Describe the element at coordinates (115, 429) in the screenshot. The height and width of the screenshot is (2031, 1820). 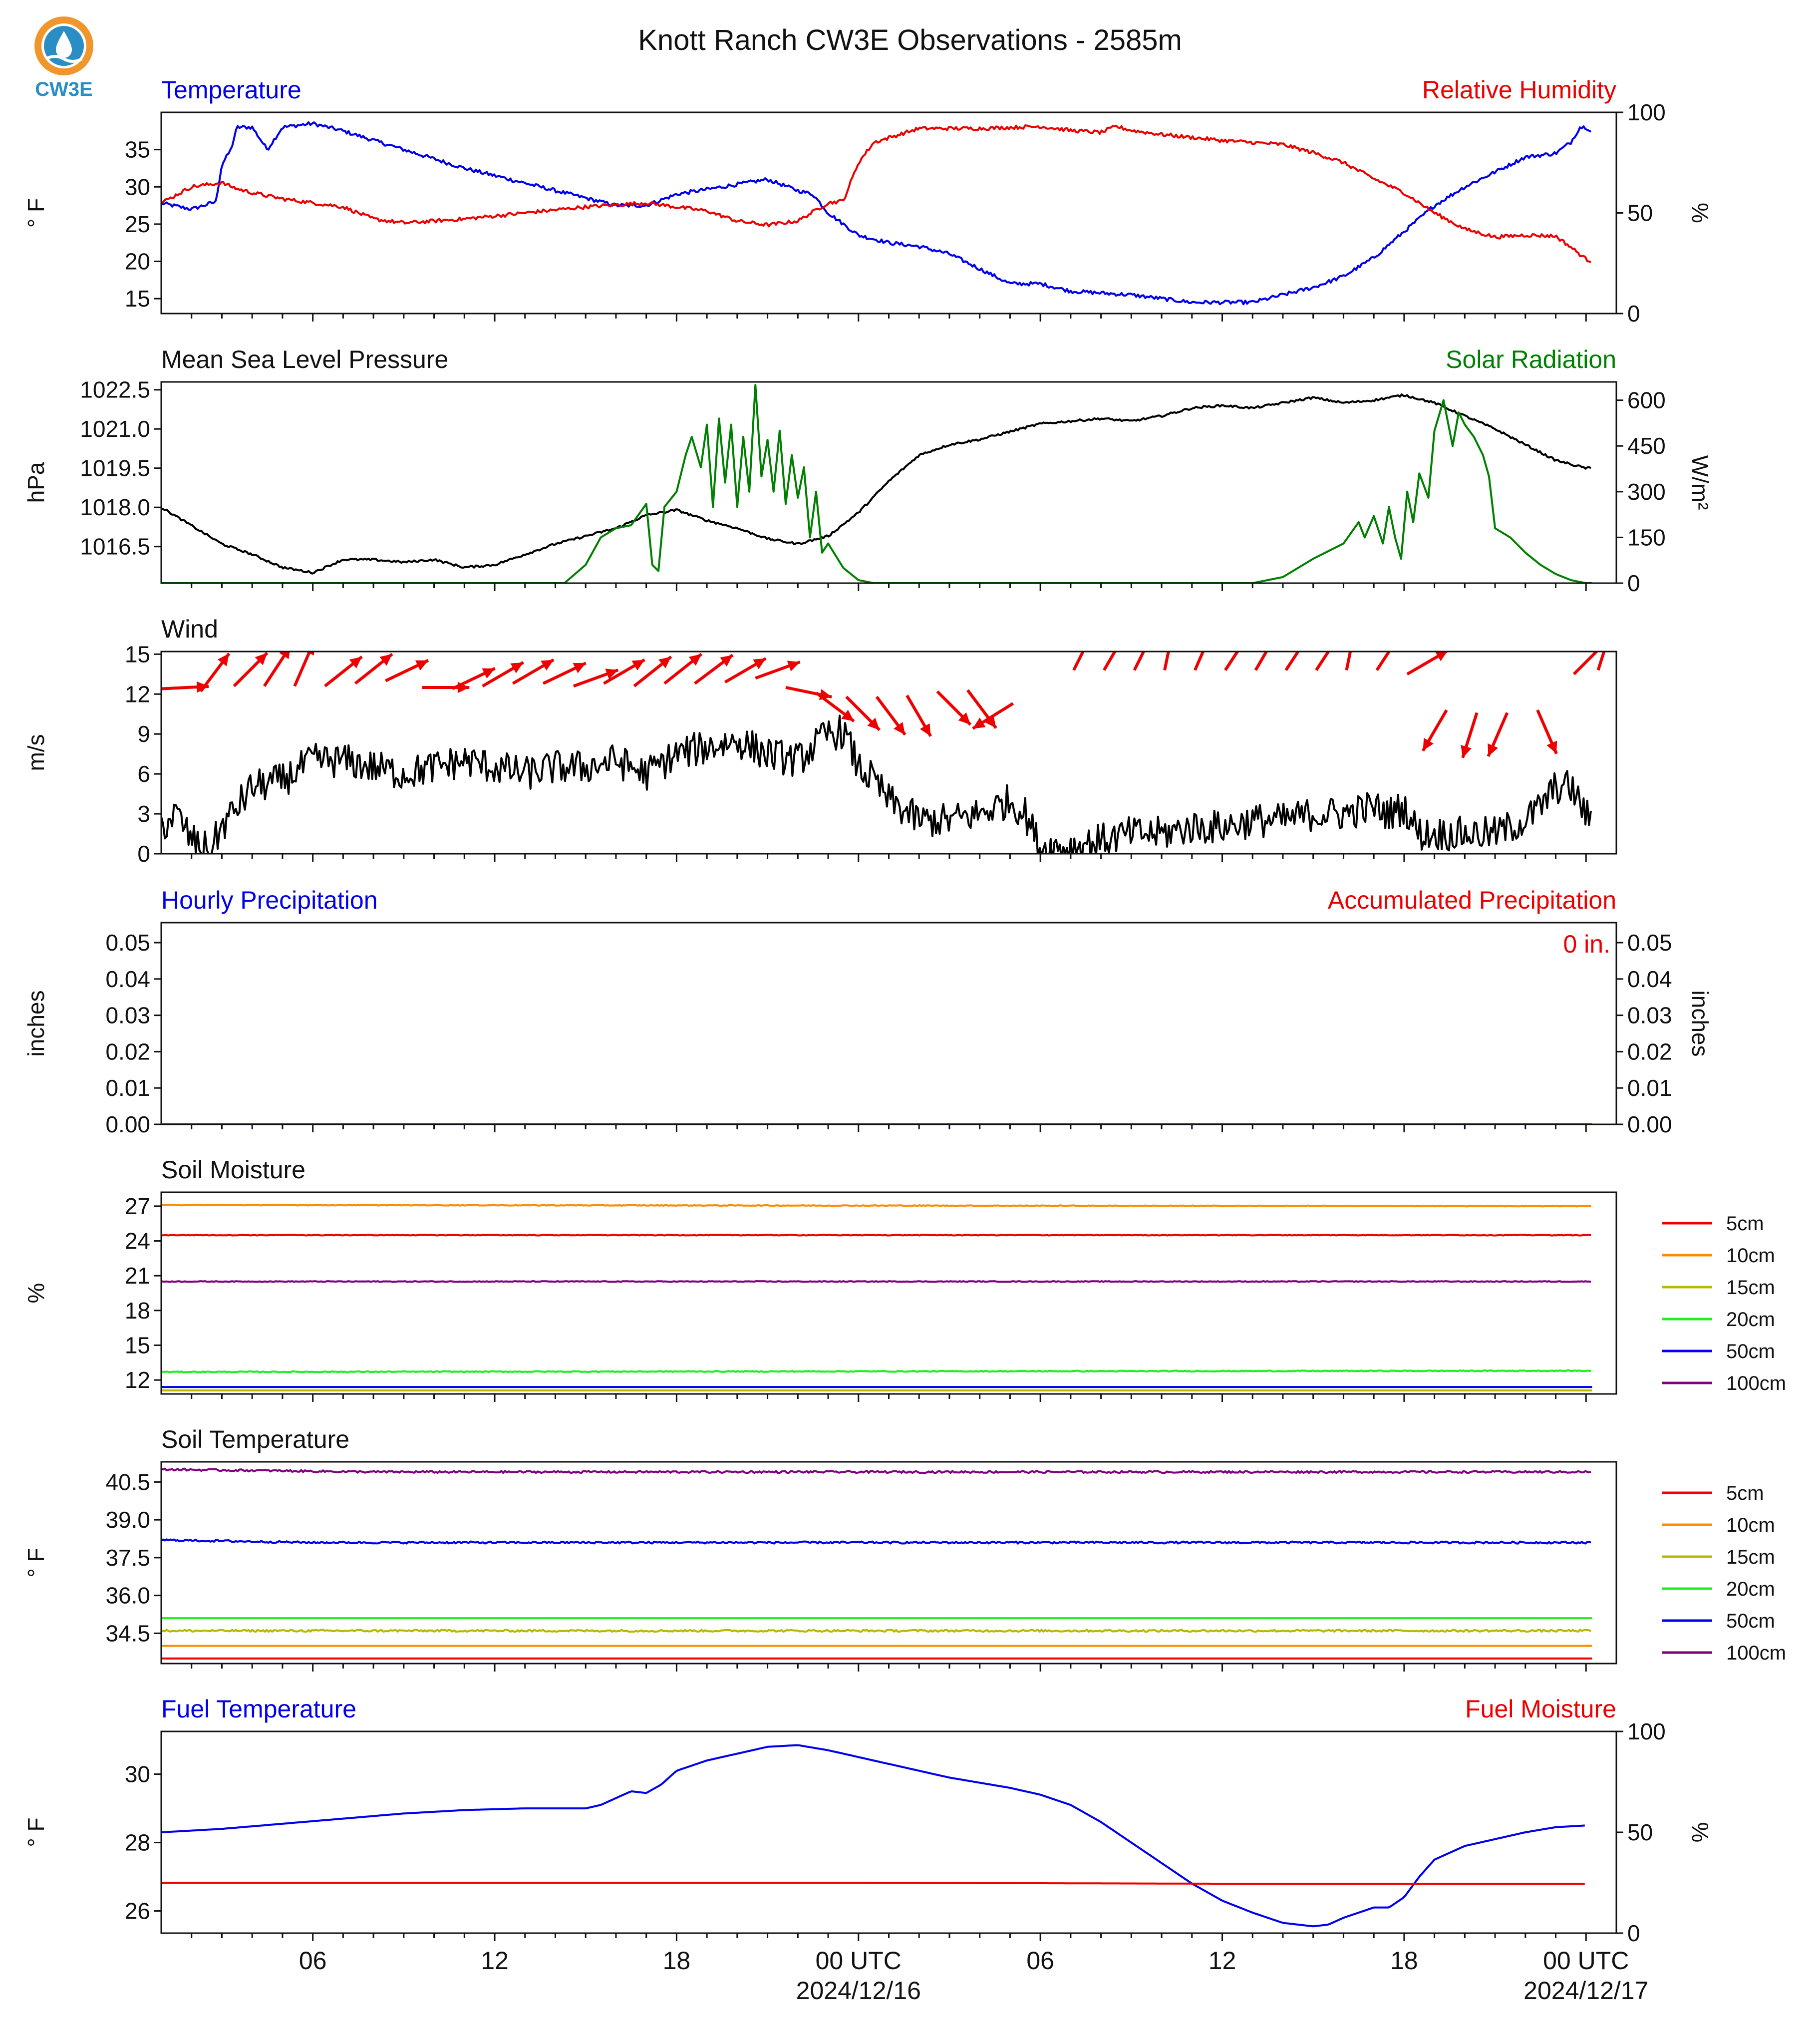
I see `y-tick-label: 1021.0` at that location.